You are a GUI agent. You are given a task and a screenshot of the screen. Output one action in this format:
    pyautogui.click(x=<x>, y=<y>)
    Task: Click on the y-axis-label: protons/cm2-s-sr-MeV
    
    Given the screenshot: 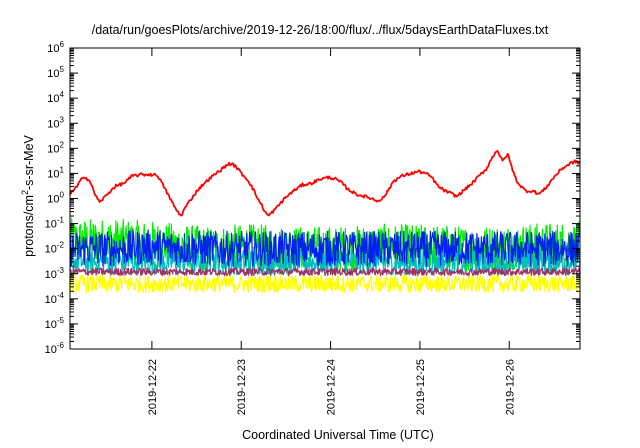 What is the action you would take?
    pyautogui.click(x=28, y=195)
    